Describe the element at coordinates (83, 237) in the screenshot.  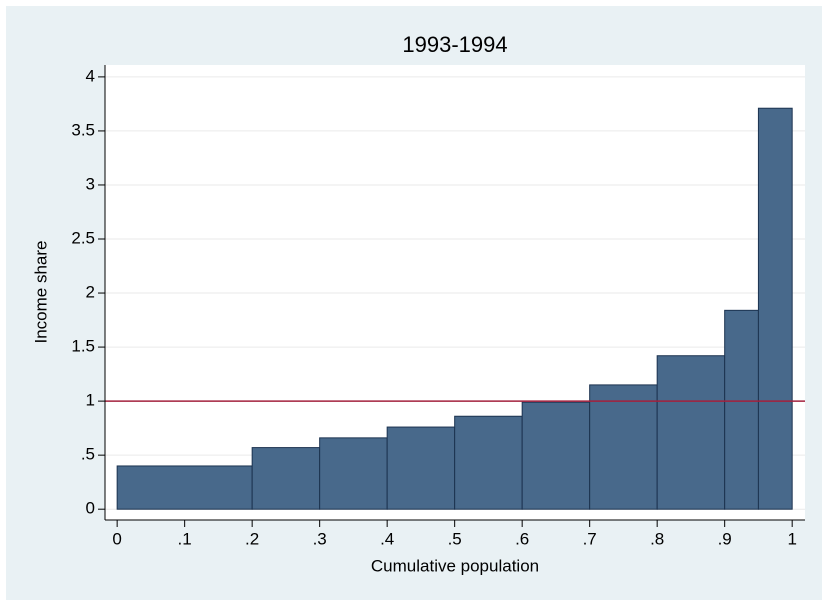
I see `y-tick-label: 2.5` at that location.